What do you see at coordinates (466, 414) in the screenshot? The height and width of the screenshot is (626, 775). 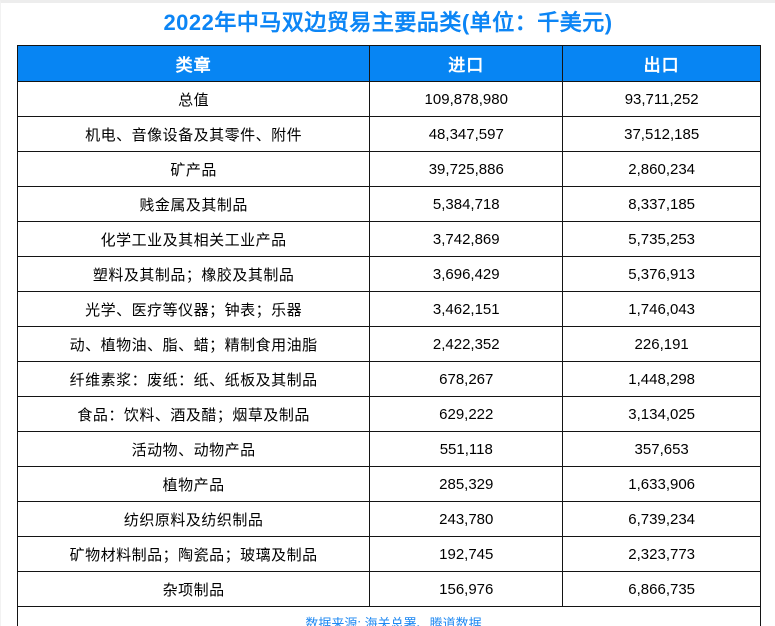 I see `import-value-cell: 629,222` at bounding box center [466, 414].